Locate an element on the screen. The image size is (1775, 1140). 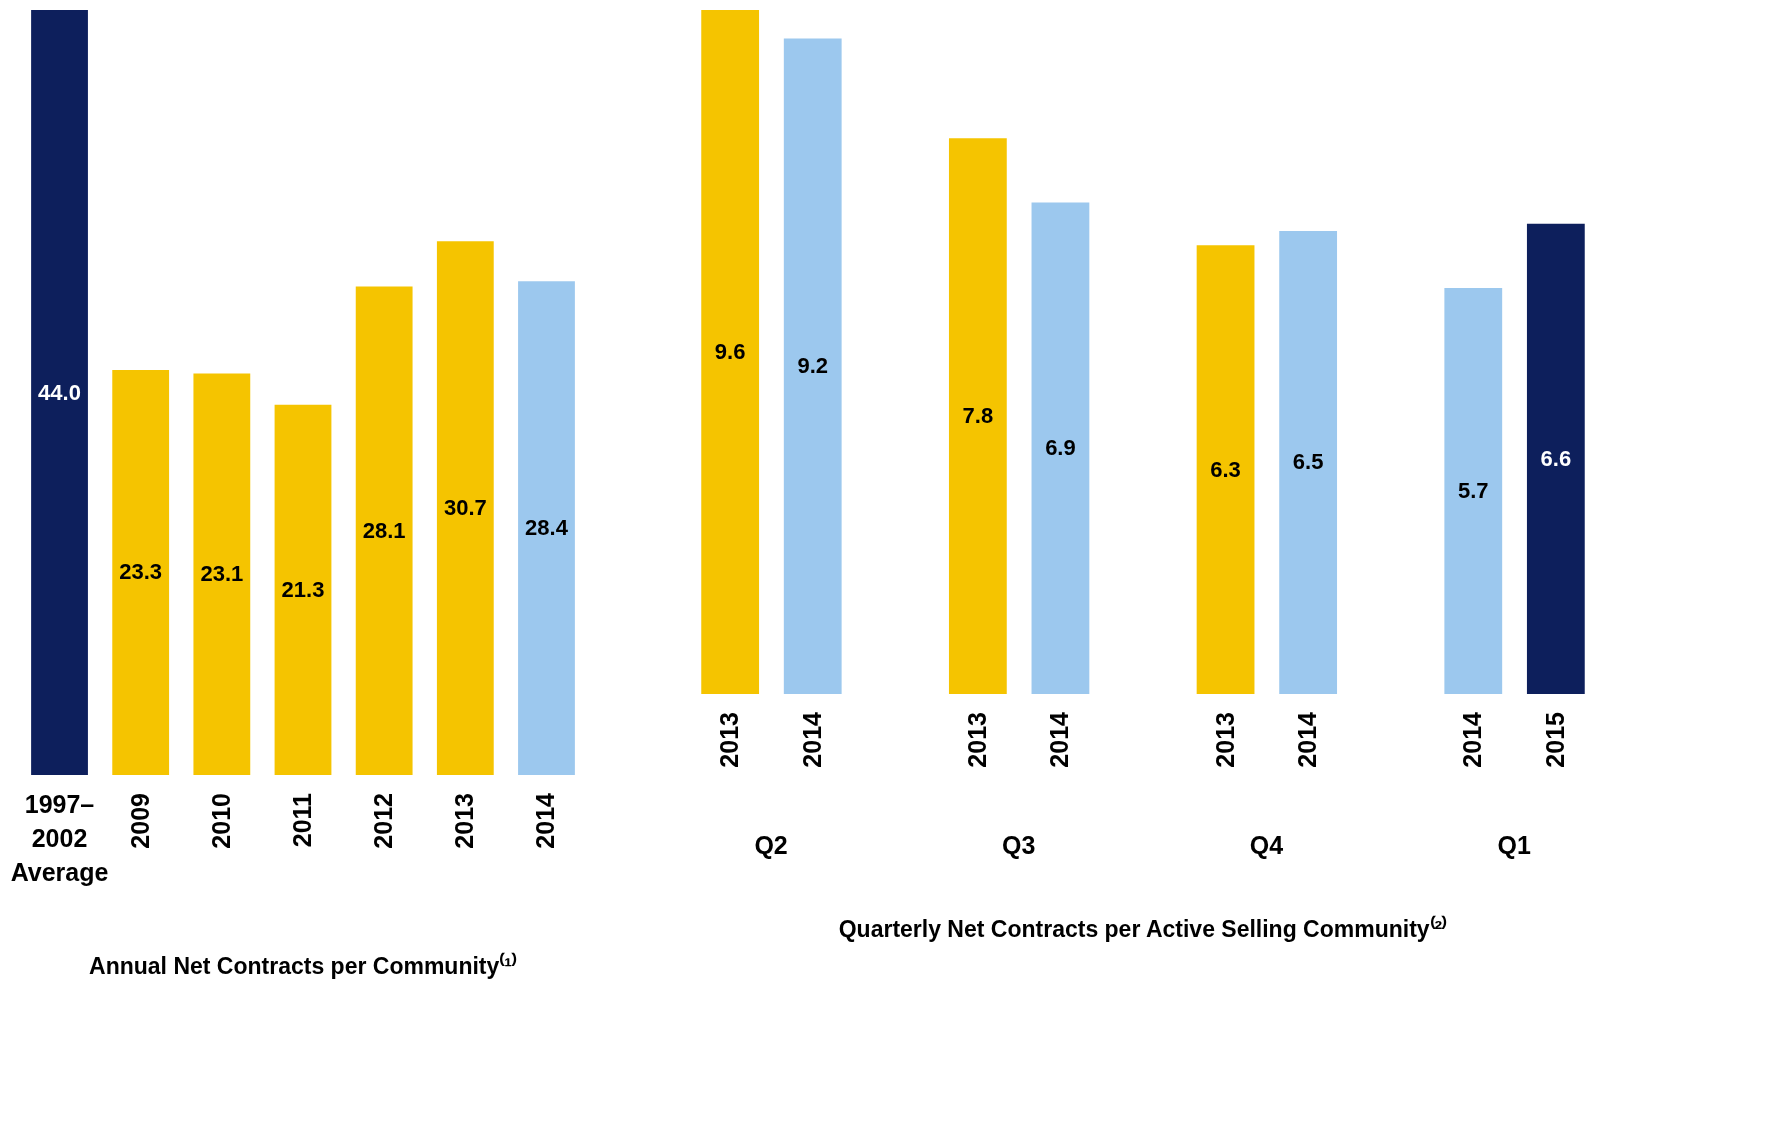
data-label: 6.3 is located at coordinates (1225, 469).